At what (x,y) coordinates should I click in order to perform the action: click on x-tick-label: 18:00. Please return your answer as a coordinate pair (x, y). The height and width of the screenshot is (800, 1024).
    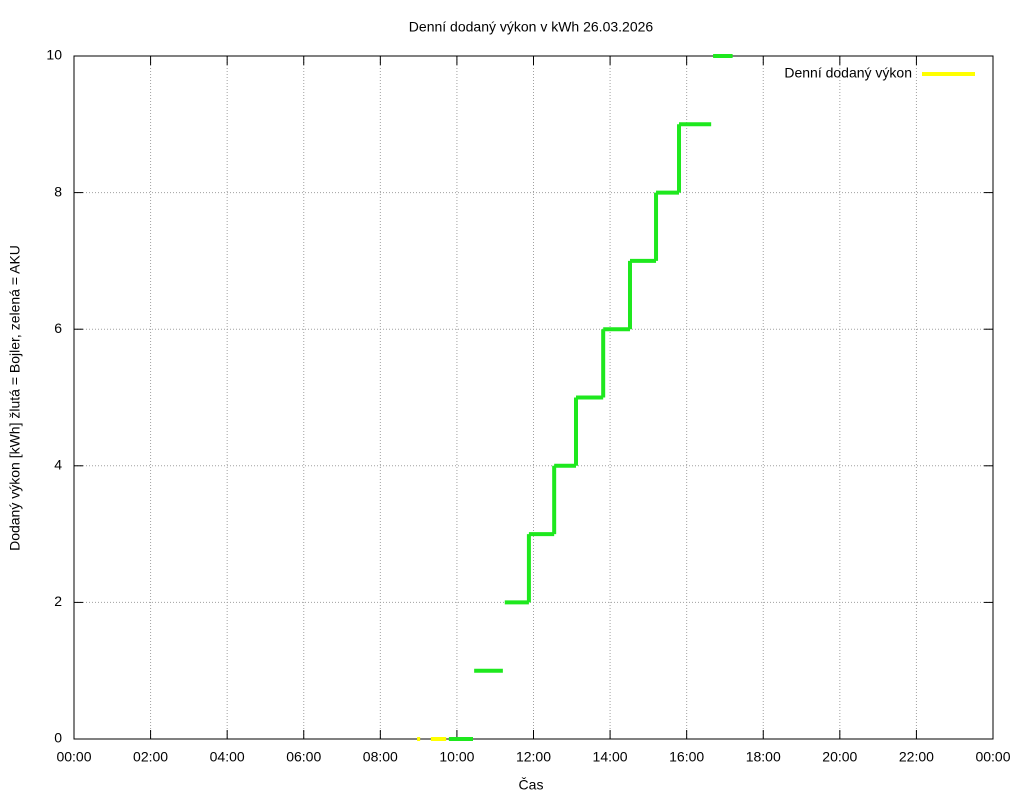
    Looking at the image, I should click on (763, 757).